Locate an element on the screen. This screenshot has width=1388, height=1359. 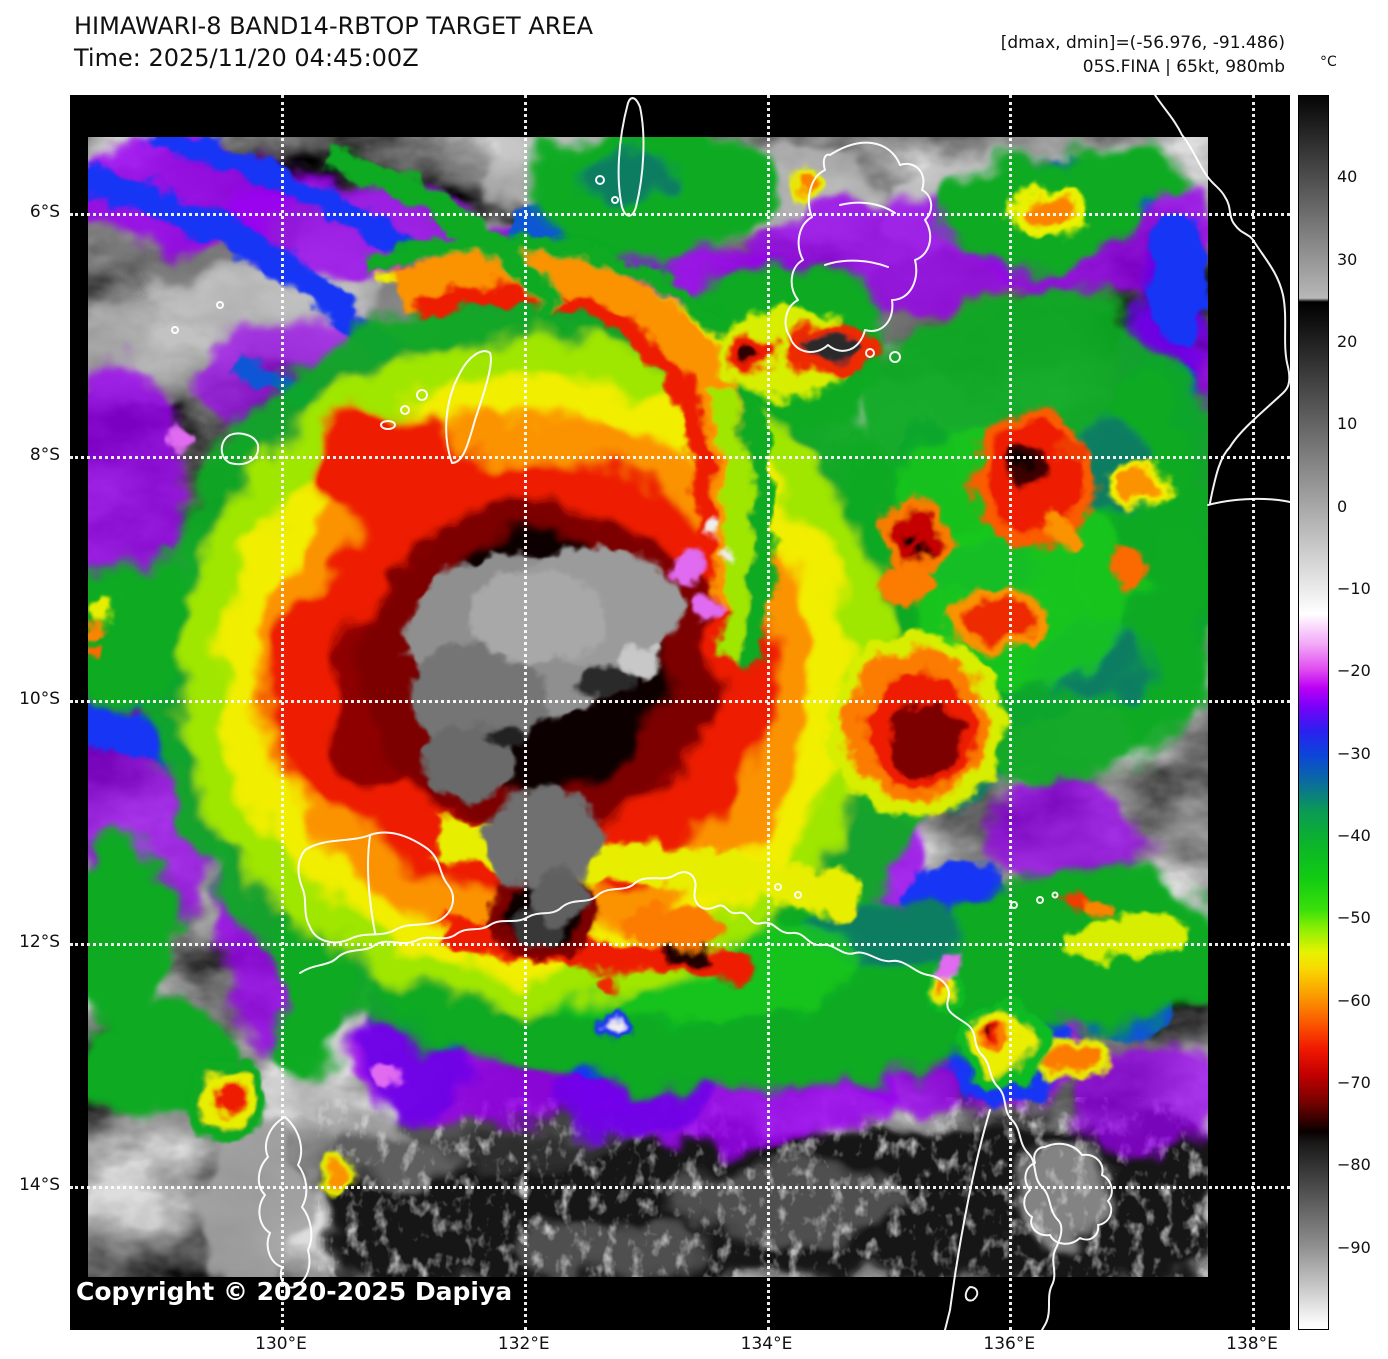
lon-tick-label: 136°E is located at coordinates (1009, 1344).